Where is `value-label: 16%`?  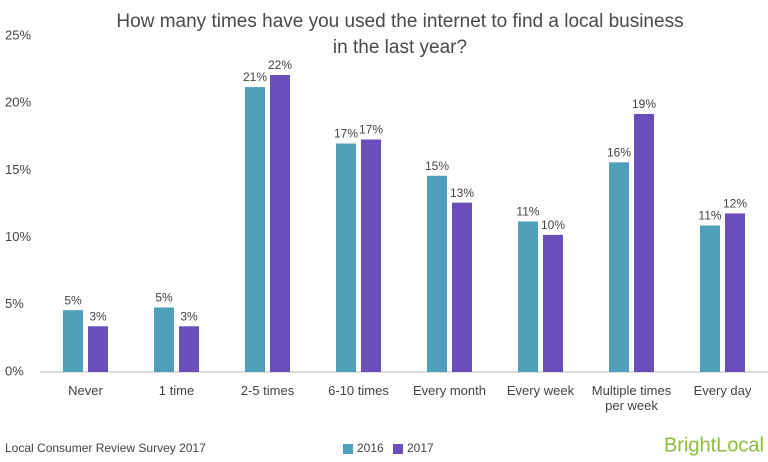
value-label: 16% is located at coordinates (619, 153).